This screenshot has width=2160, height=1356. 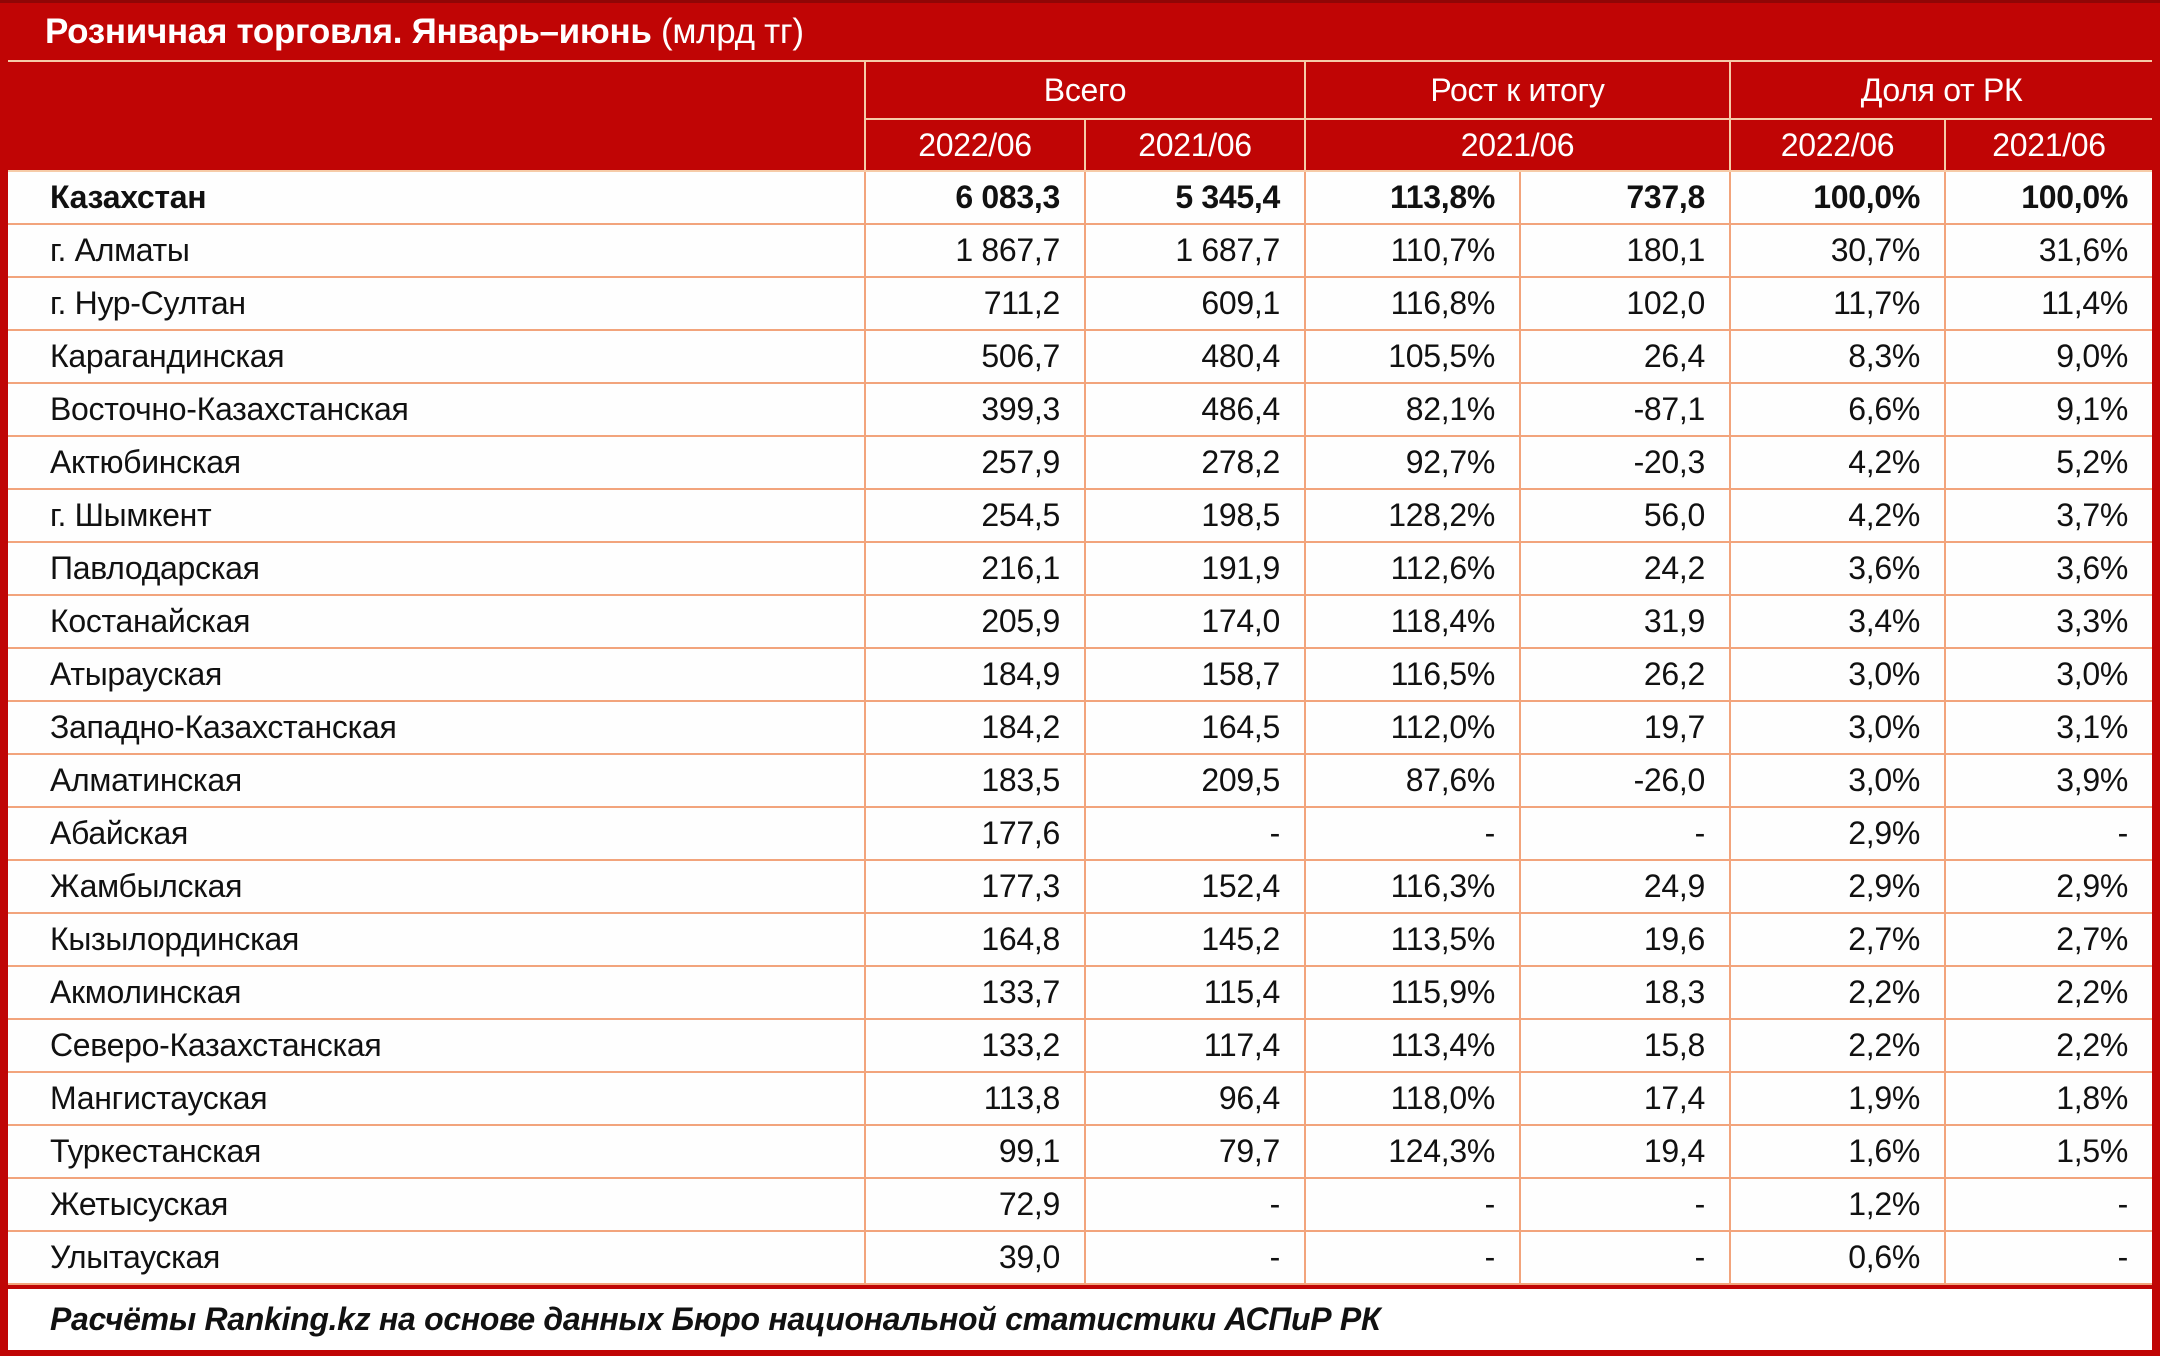 I want to click on region-name: г. Алматы, so click(x=437, y=250).